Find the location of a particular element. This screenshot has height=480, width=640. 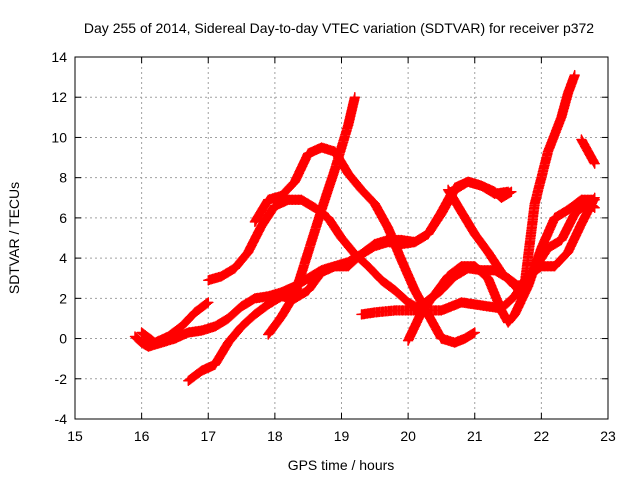

y-tick-label: 10 is located at coordinates (59, 137).